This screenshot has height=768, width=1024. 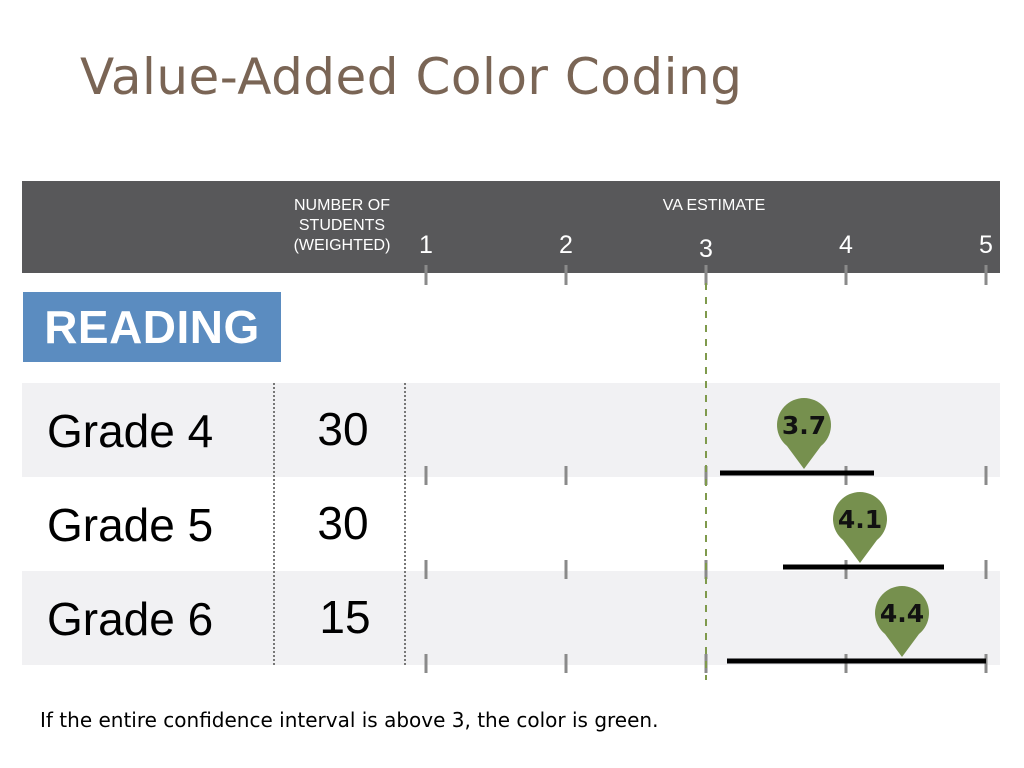 What do you see at coordinates (511, 227) in the screenshot?
I see `table-header-bar` at bounding box center [511, 227].